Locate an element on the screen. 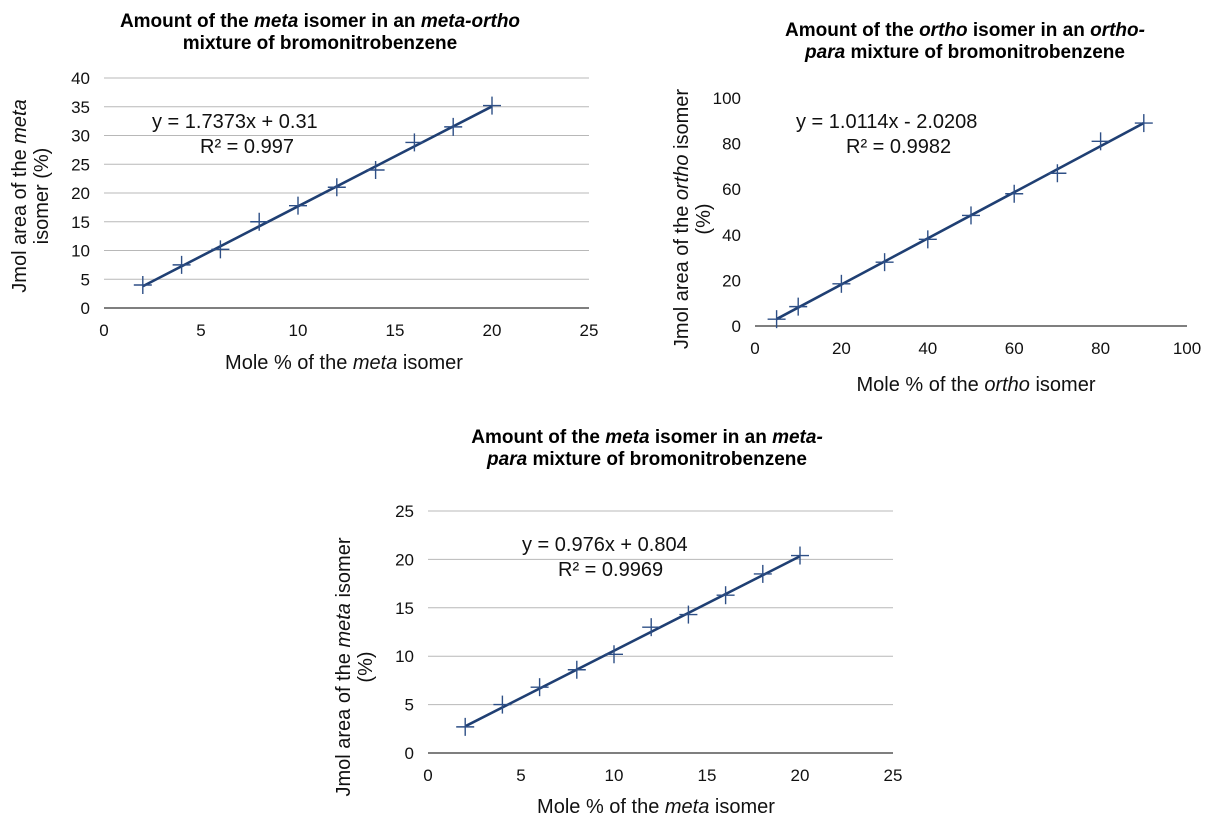 This screenshot has height=821, width=1212. y-tick-label: 60 is located at coordinates (731, 189).